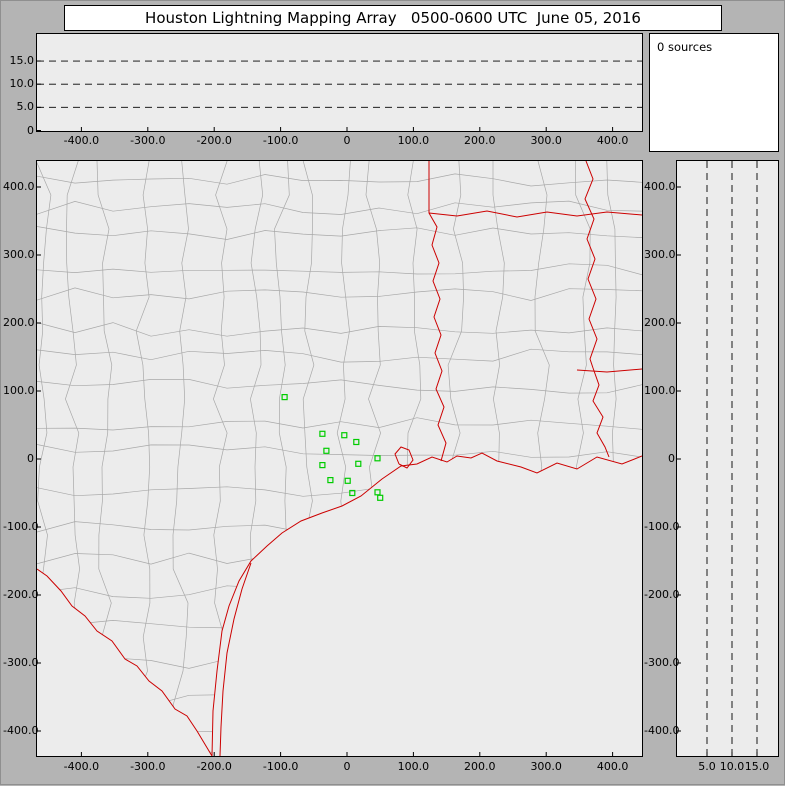  I want to click on sources-count-label: 0 sources, so click(685, 47).